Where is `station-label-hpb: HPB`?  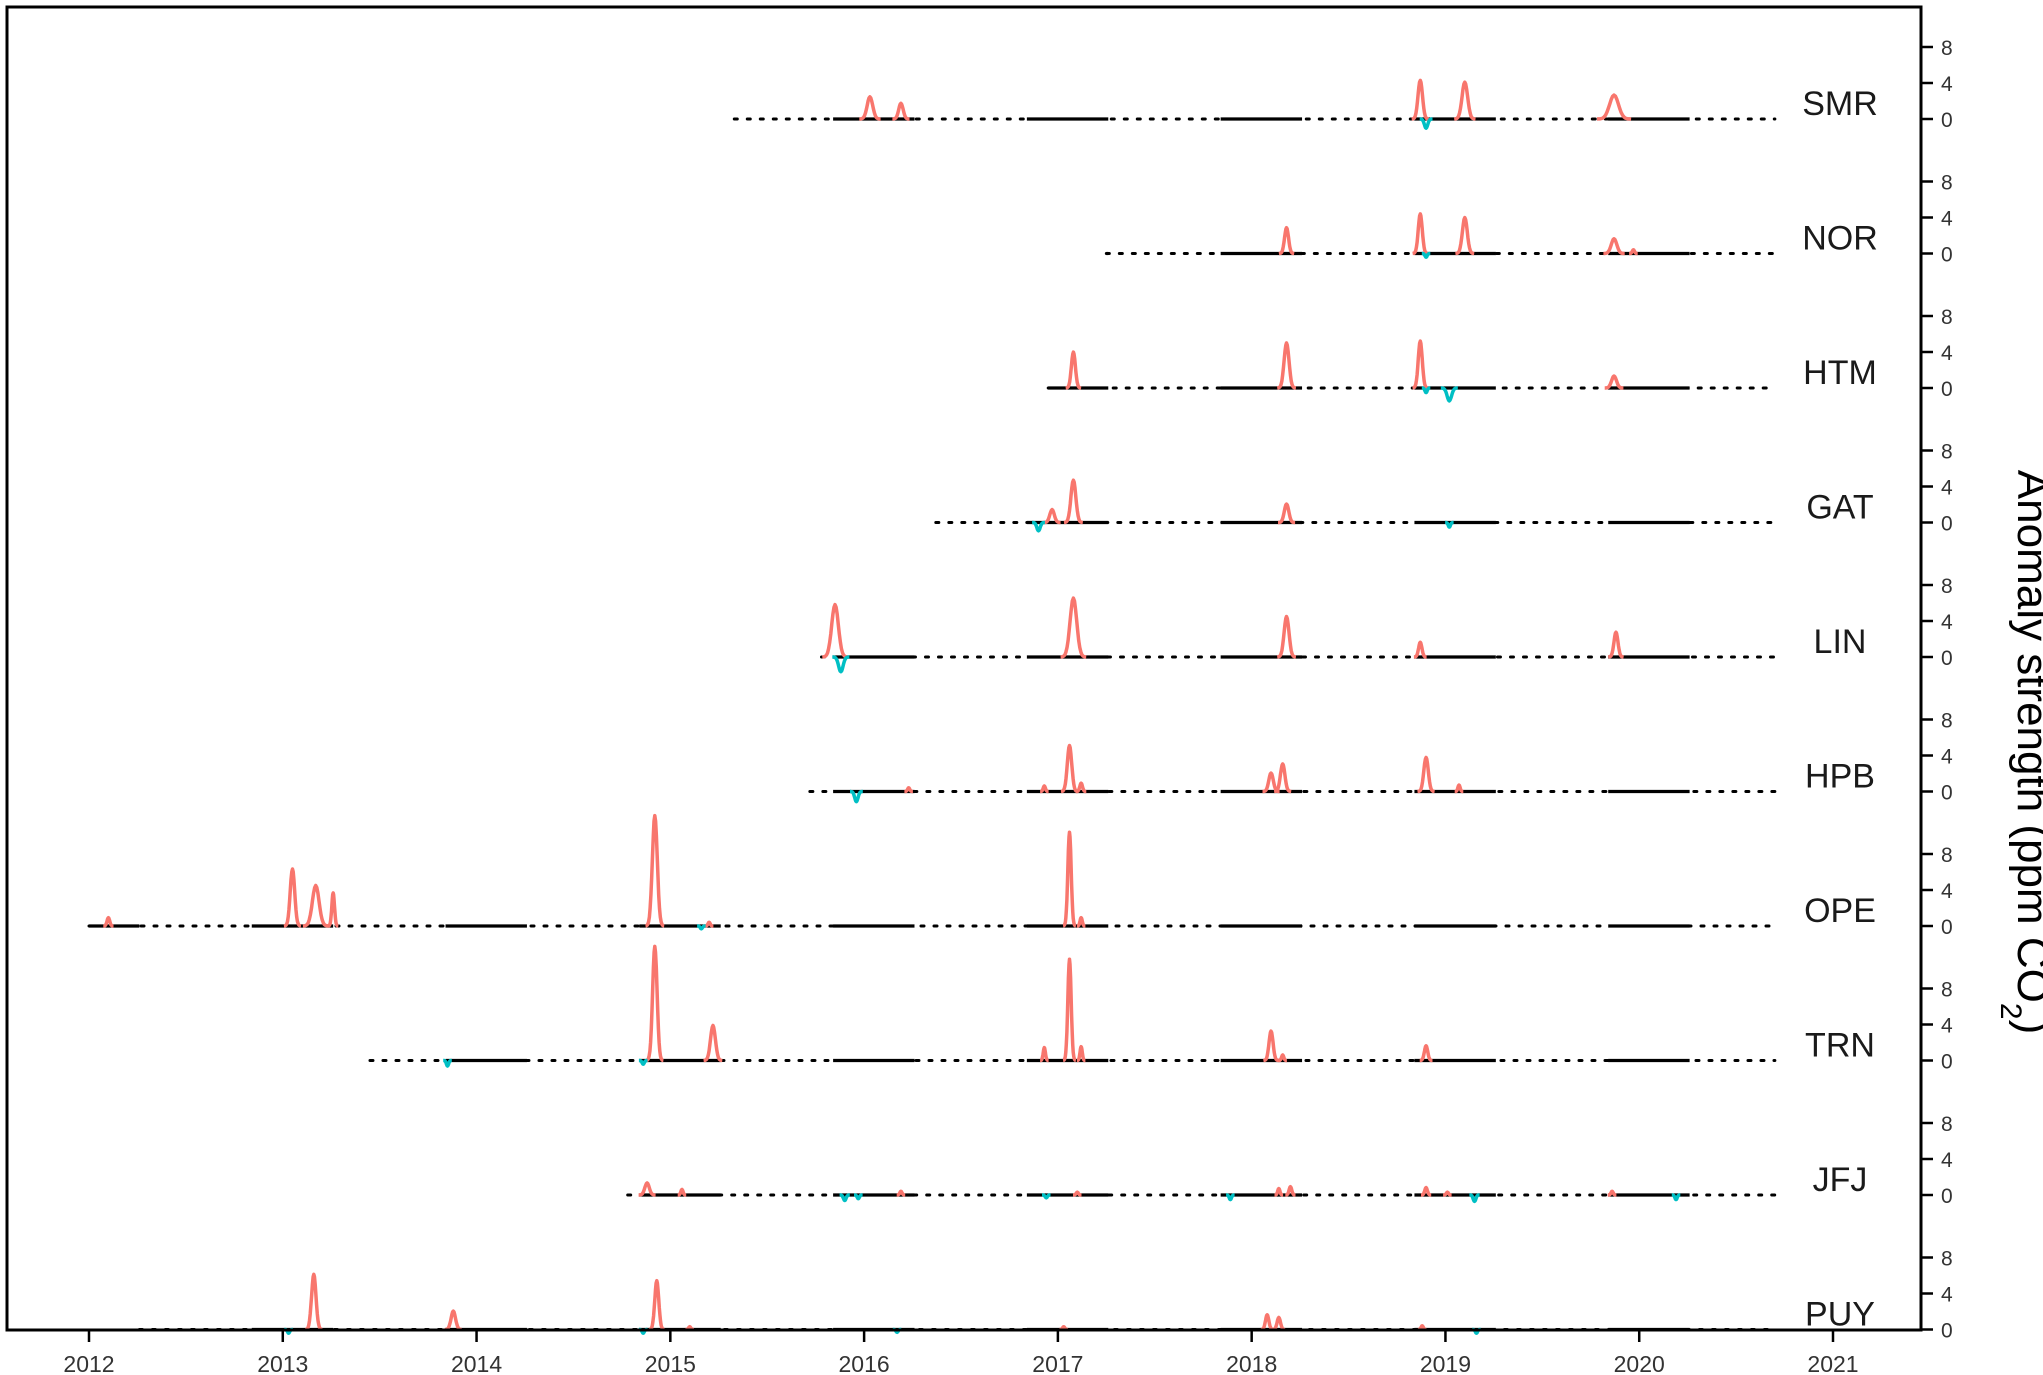
station-label-hpb: HPB is located at coordinates (1840, 777).